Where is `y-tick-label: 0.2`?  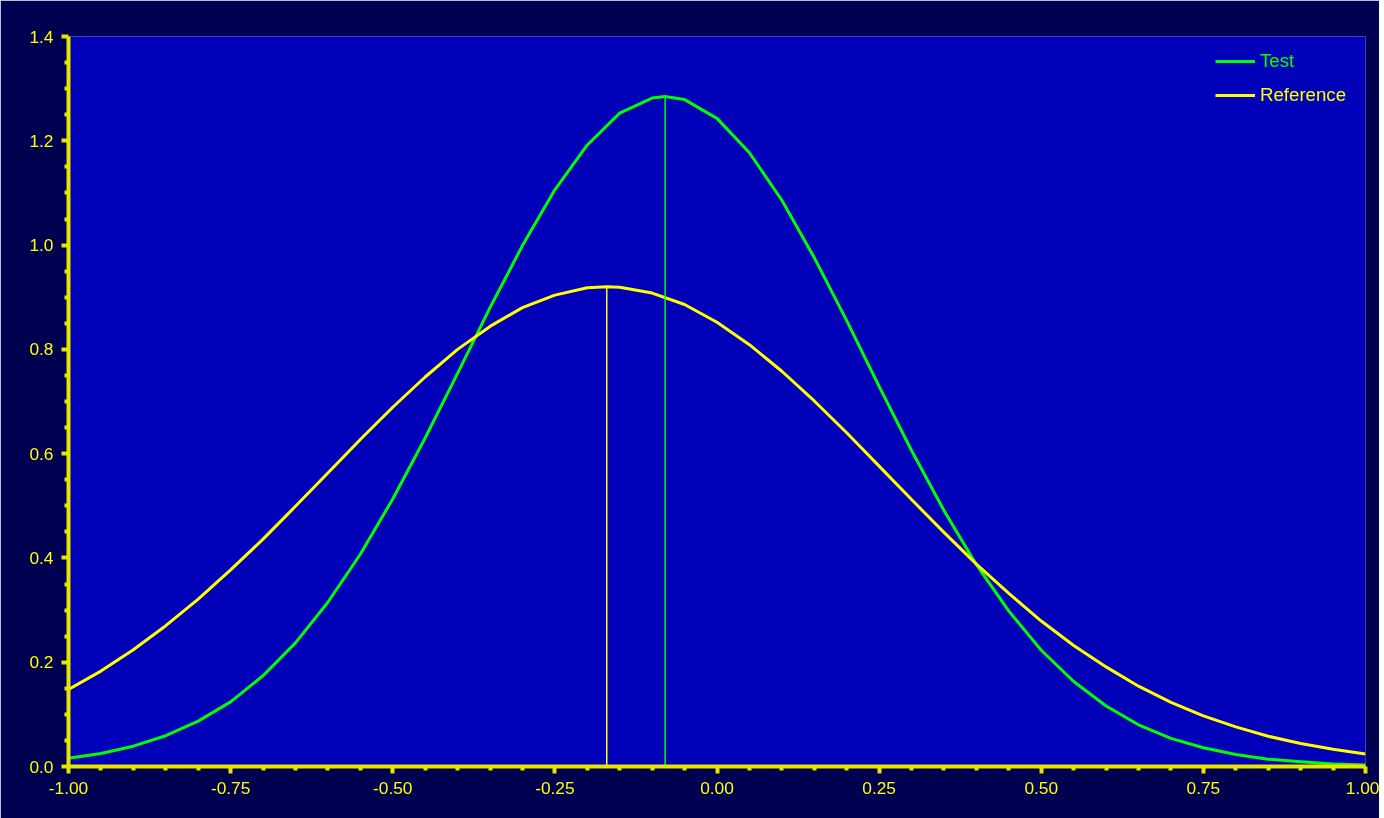 y-tick-label: 0.2 is located at coordinates (41, 662).